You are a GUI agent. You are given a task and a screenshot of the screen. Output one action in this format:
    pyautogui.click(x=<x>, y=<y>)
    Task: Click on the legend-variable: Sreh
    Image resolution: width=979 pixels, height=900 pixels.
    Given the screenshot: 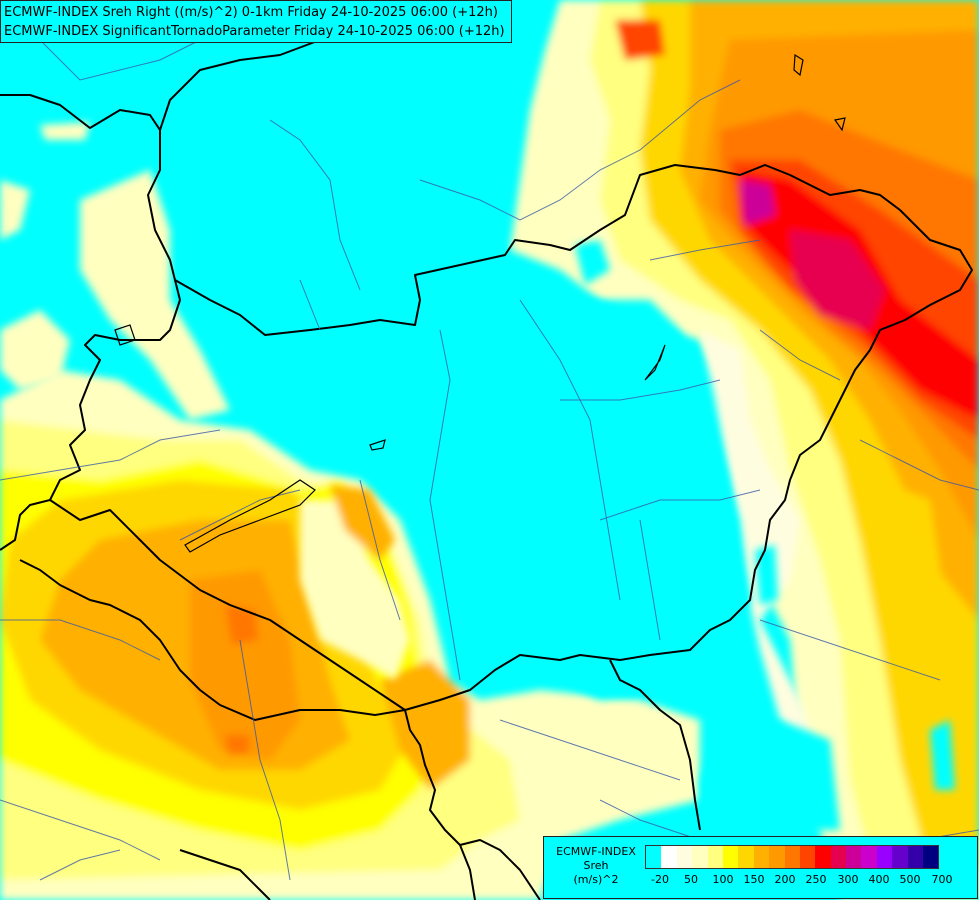 What is the action you would take?
    pyautogui.click(x=596, y=865)
    